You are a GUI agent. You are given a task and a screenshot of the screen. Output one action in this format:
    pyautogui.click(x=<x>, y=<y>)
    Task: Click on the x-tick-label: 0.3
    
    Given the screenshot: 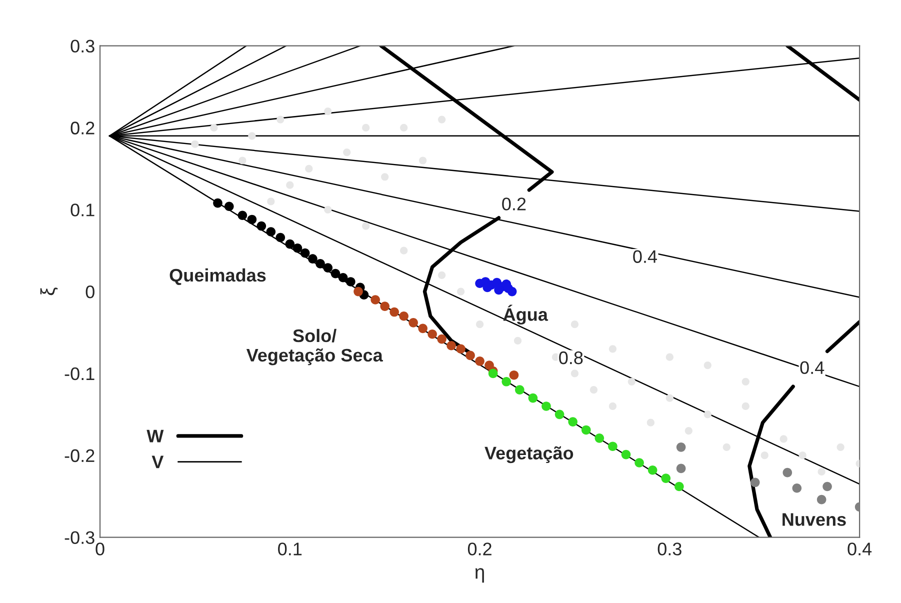 What is the action you would take?
    pyautogui.click(x=670, y=549)
    